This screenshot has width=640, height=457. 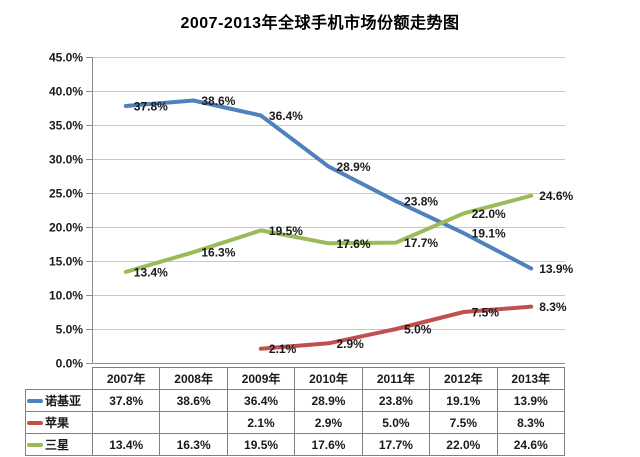 I want to click on y-axis-tick-label: 40.0%, so click(x=66, y=92).